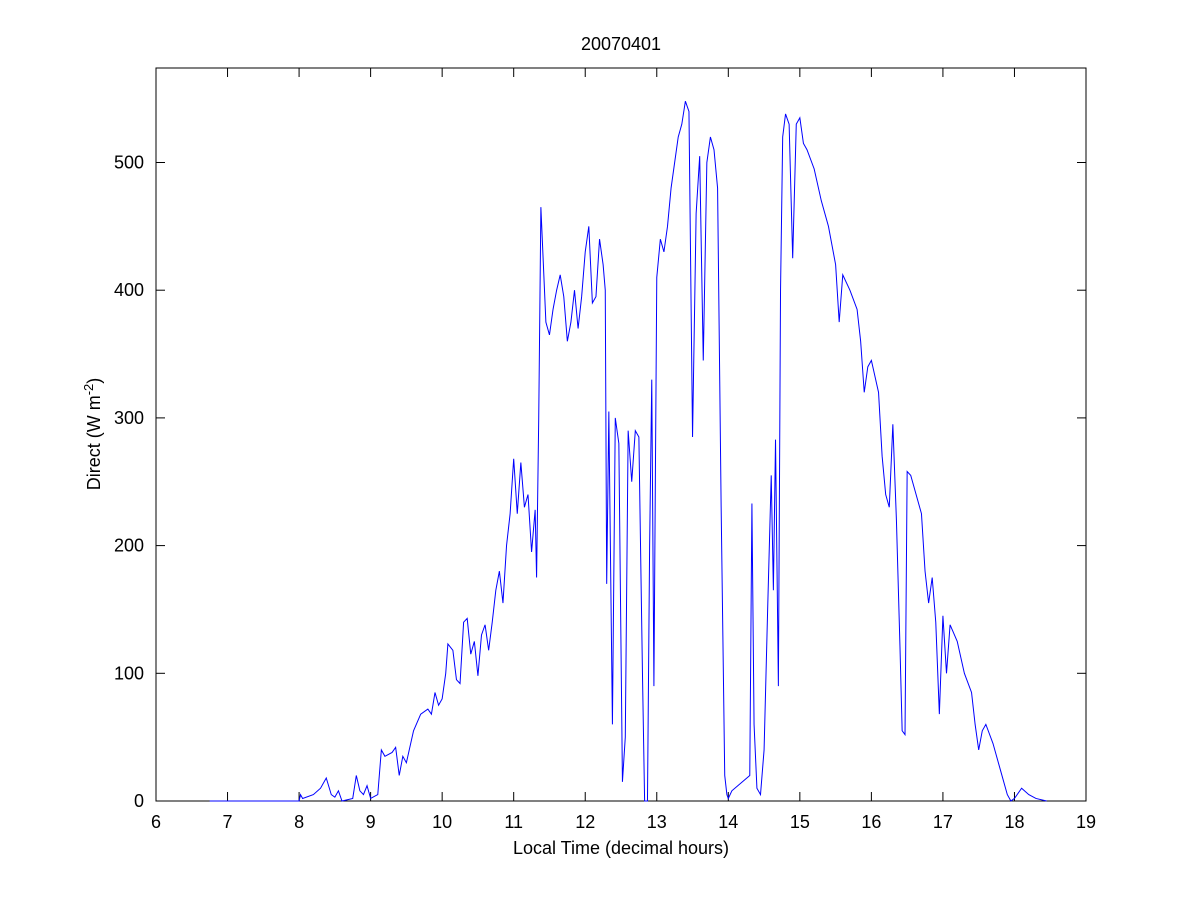  Describe the element at coordinates (871, 822) in the screenshot. I see `x-tick-label: 16` at that location.